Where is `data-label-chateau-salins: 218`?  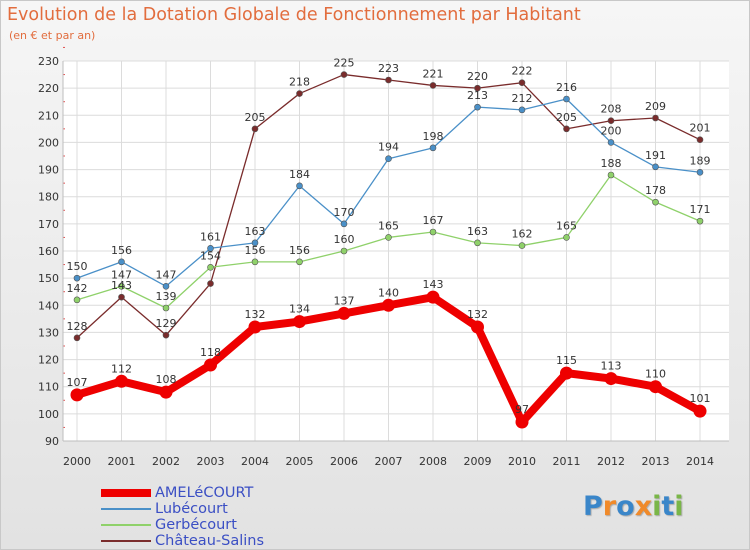
data-label-chateau-salins: 218 is located at coordinates (299, 82).